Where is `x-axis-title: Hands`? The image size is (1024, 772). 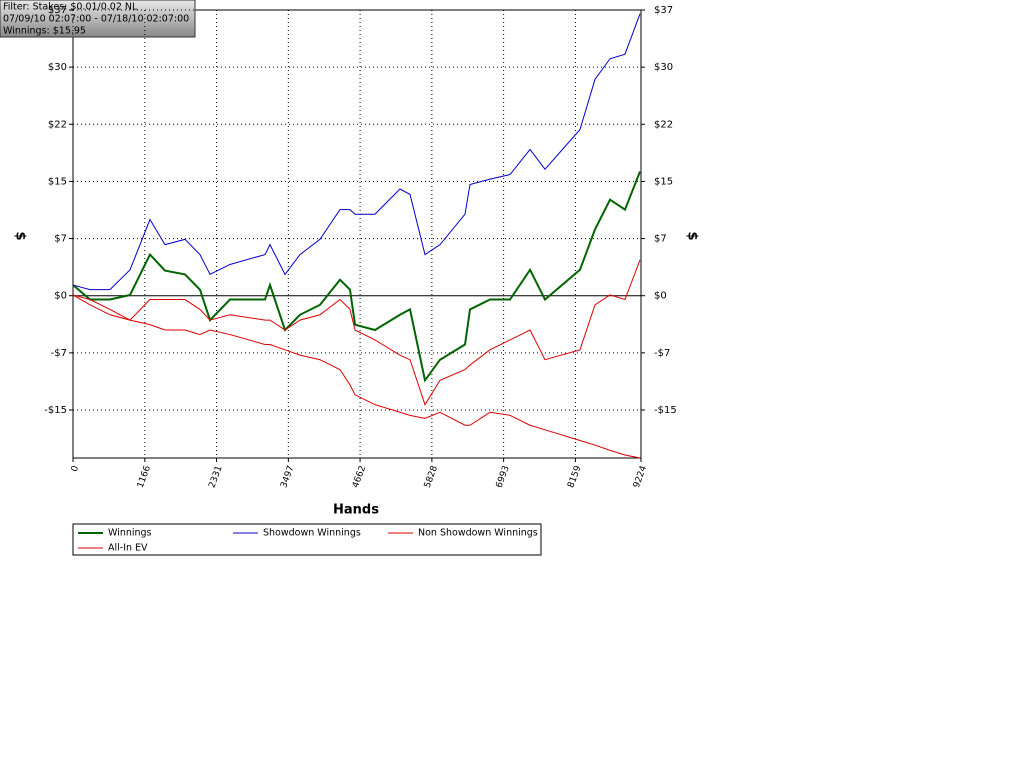 x-axis-title: Hands is located at coordinates (356, 510).